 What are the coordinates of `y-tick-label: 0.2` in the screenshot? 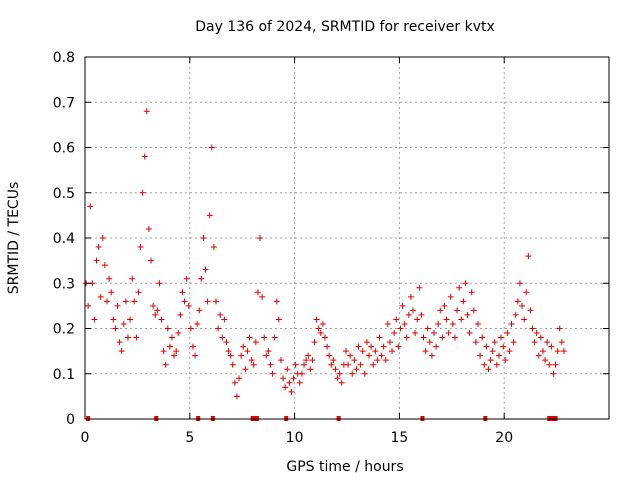 It's located at (64, 330).